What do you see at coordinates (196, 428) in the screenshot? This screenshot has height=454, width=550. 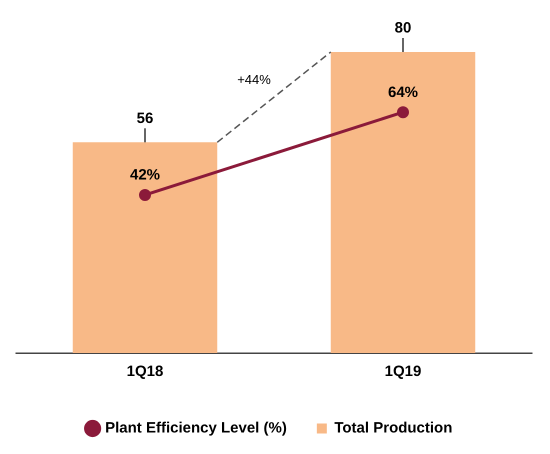 I see `legend-label: Plant Efficiency Level (%)` at bounding box center [196, 428].